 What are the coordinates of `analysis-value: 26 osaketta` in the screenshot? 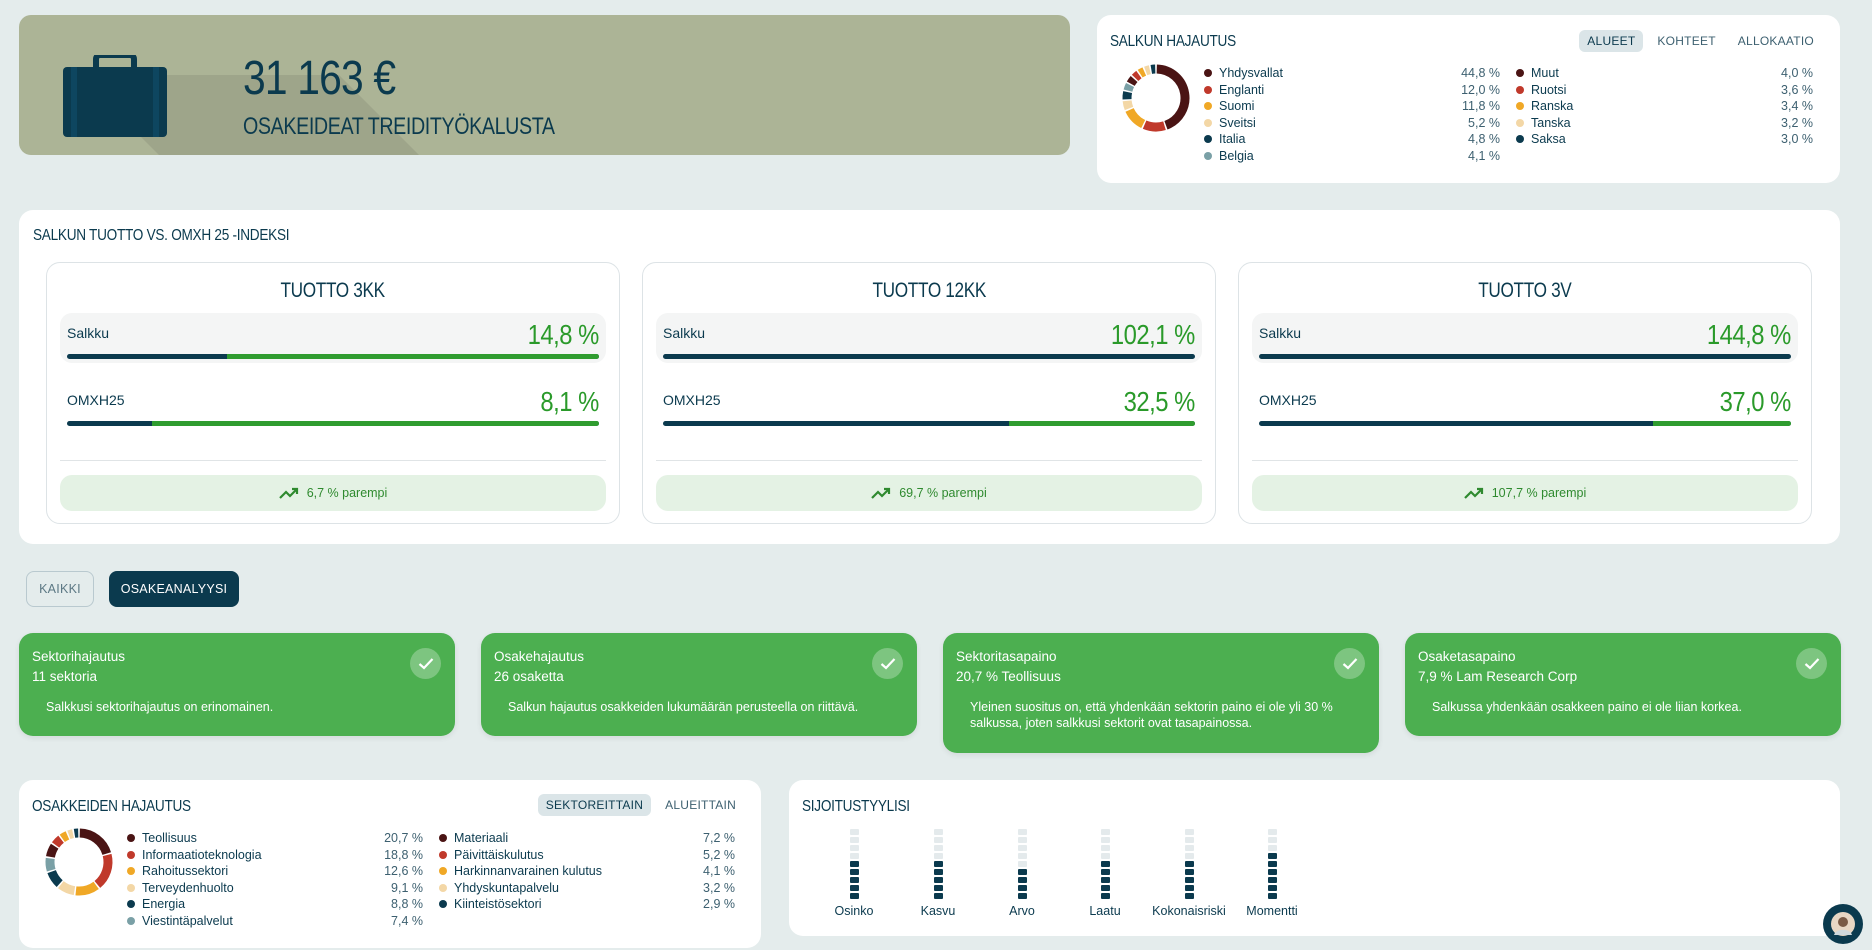 It's located at (529, 676).